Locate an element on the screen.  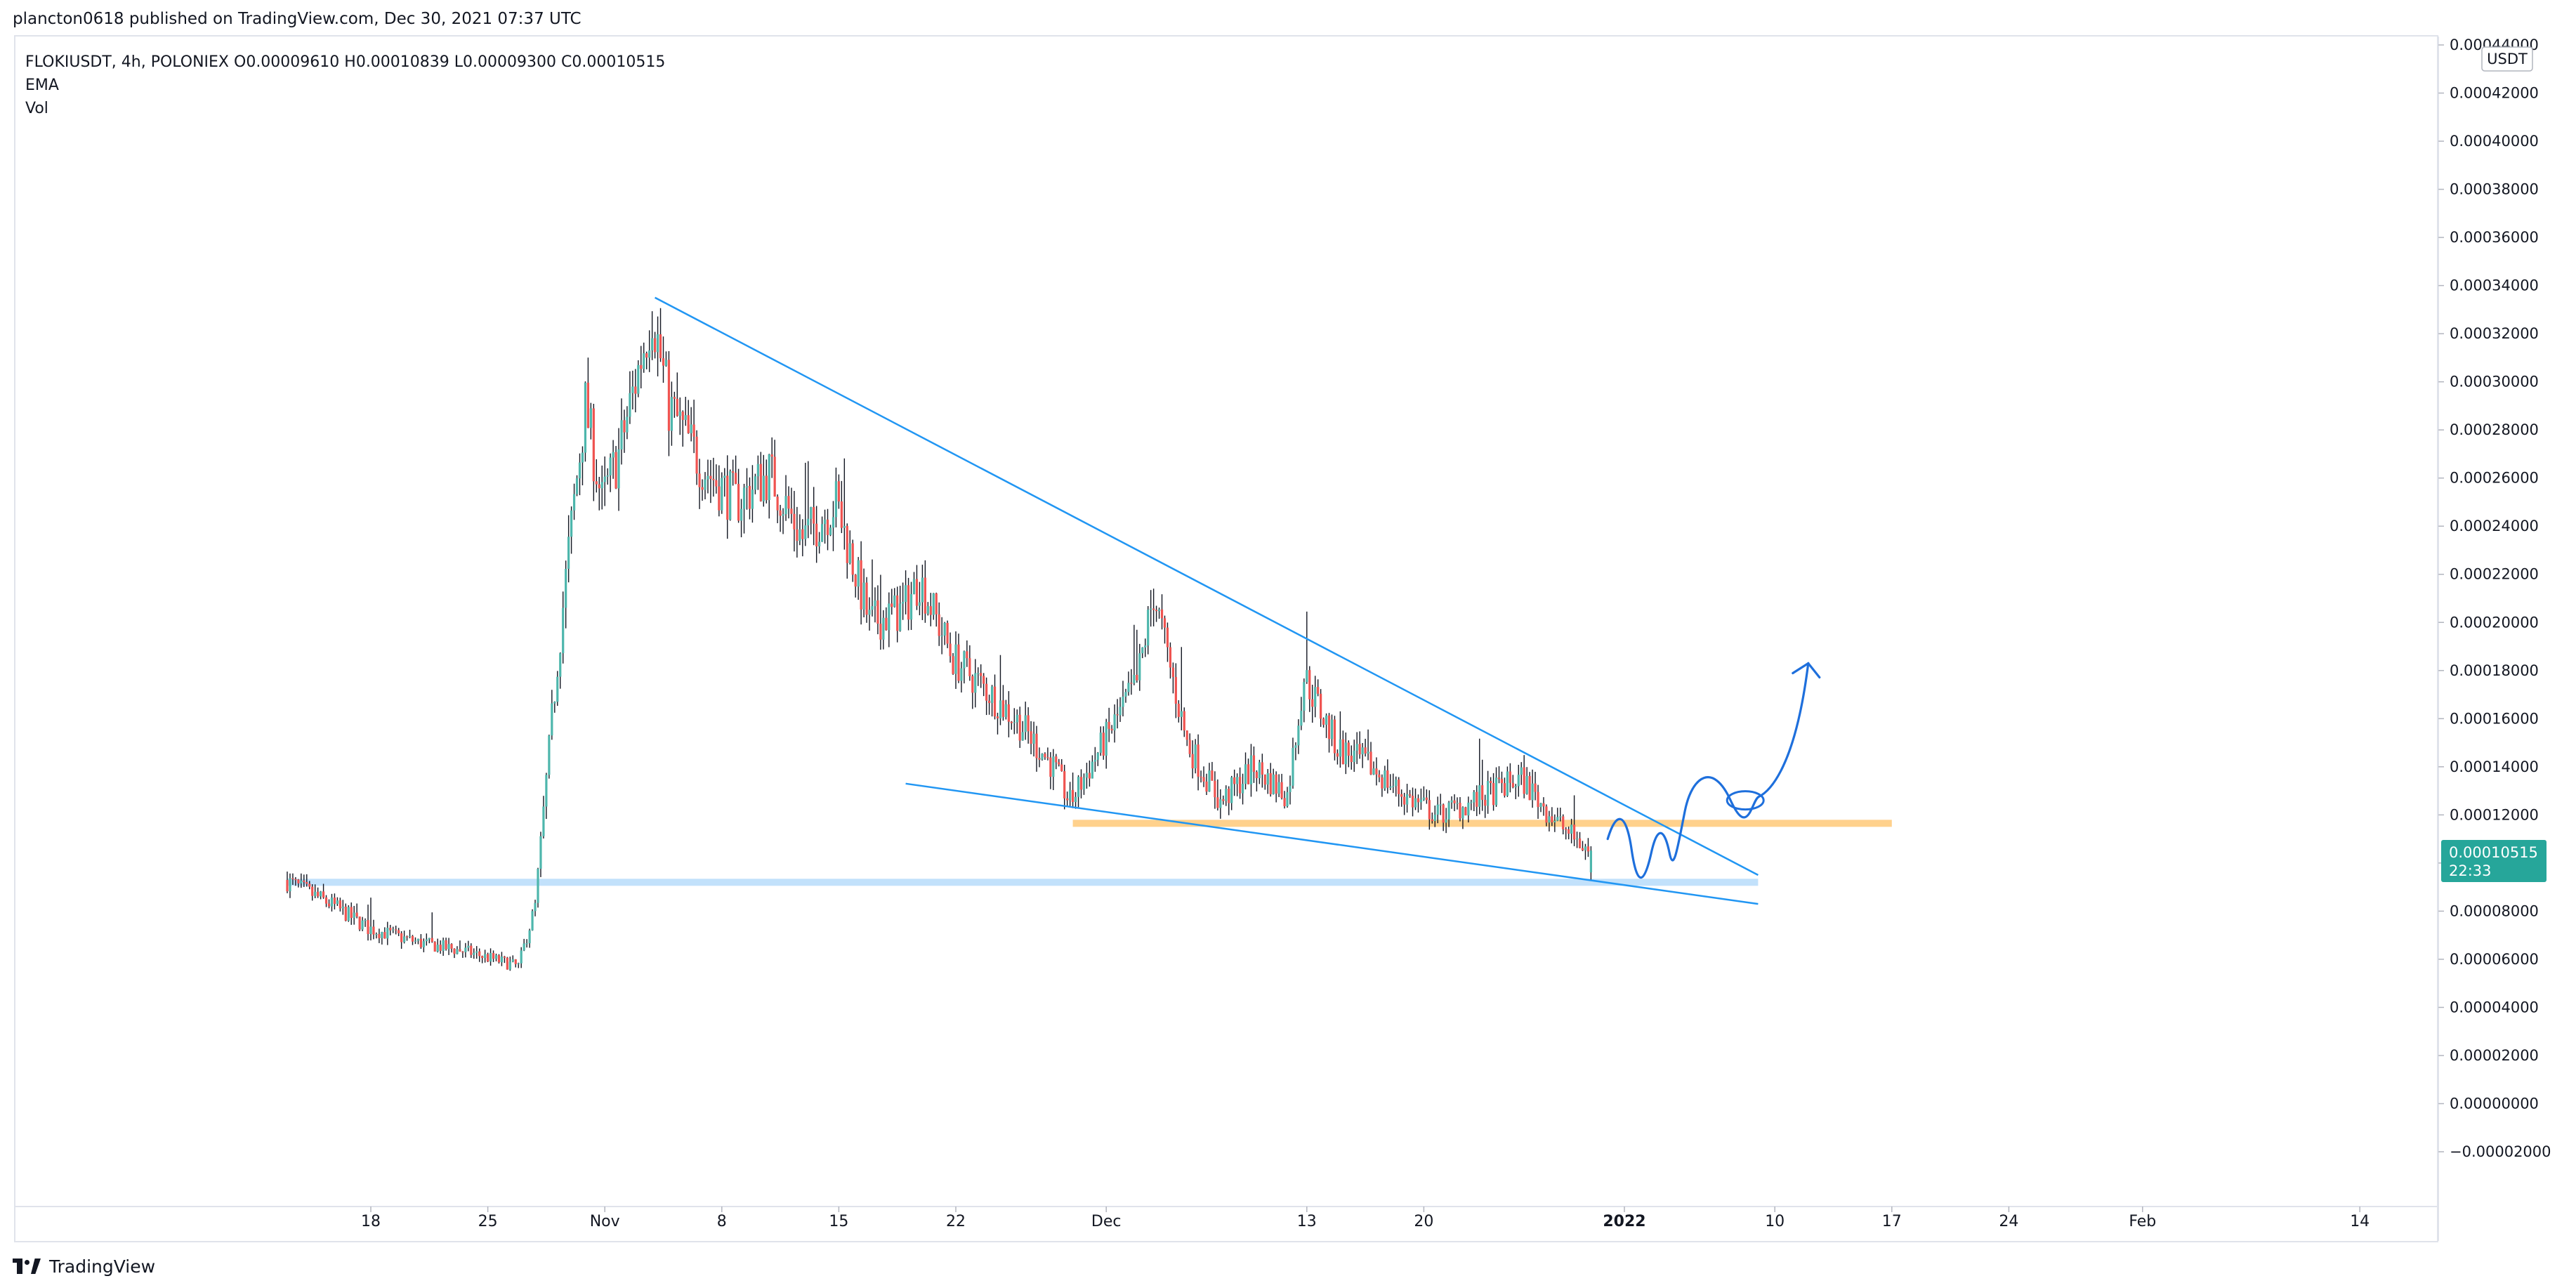
volume-indicator-label: Vol is located at coordinates (36, 108).